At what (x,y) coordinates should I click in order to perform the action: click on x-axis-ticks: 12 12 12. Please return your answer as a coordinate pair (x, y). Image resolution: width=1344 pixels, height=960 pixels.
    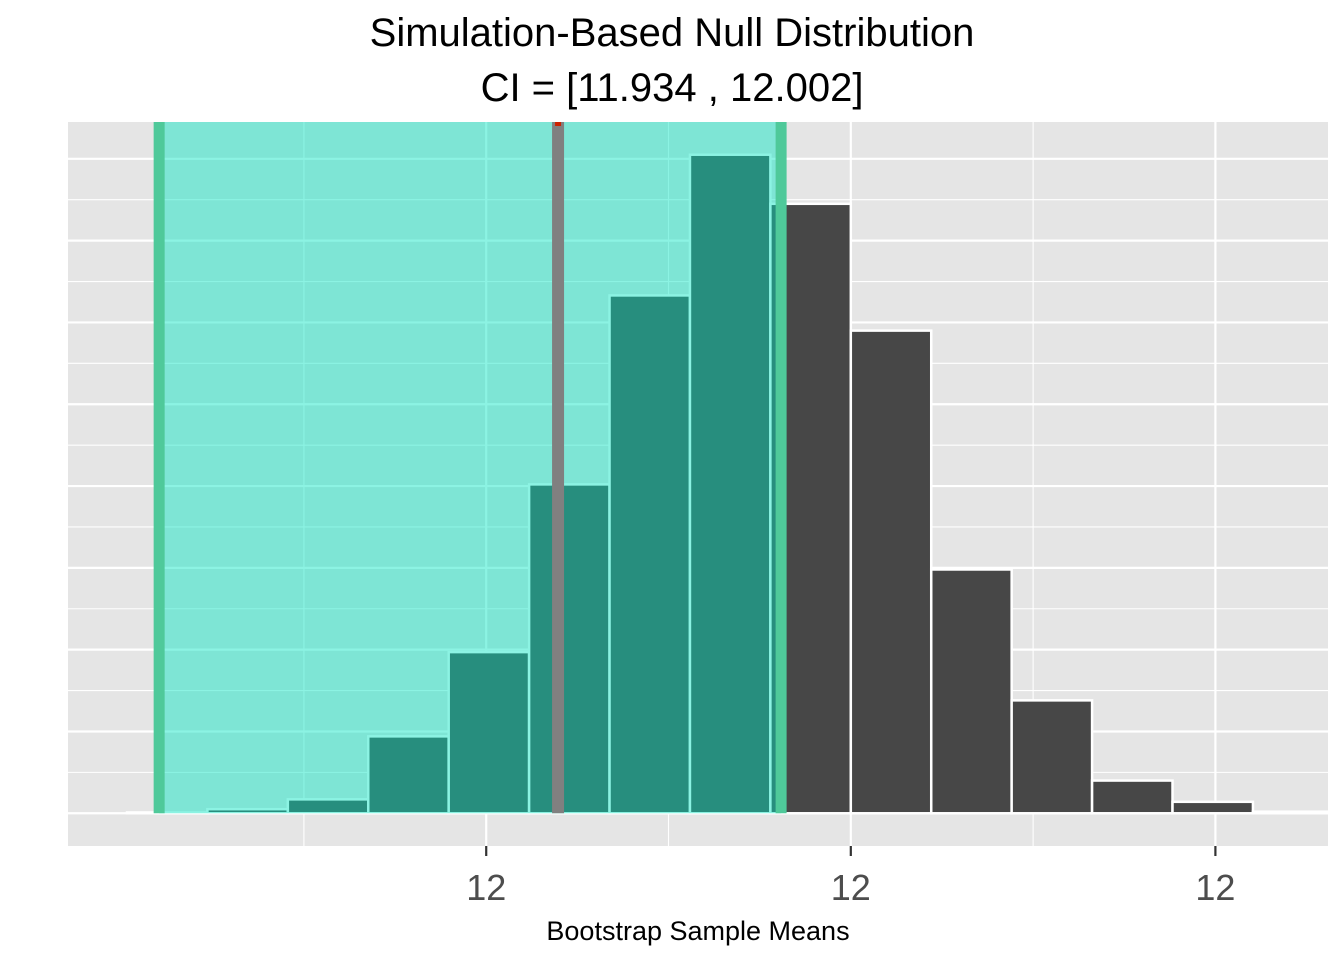
    Looking at the image, I should click on (850, 877).